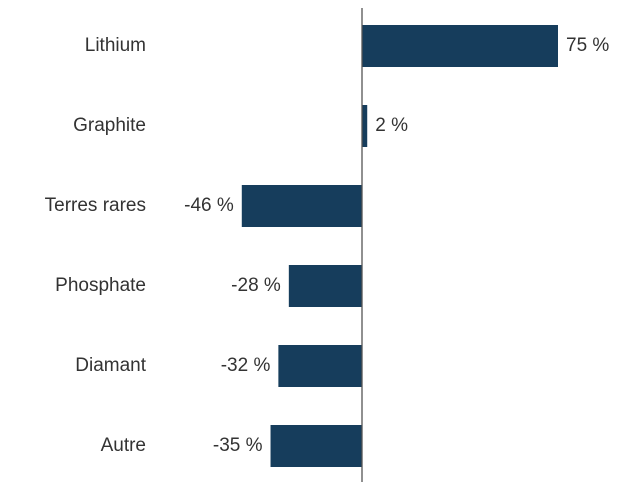 This screenshot has width=639, height=482. Describe the element at coordinates (256, 285) in the screenshot. I see `value-label: -28 %` at that location.